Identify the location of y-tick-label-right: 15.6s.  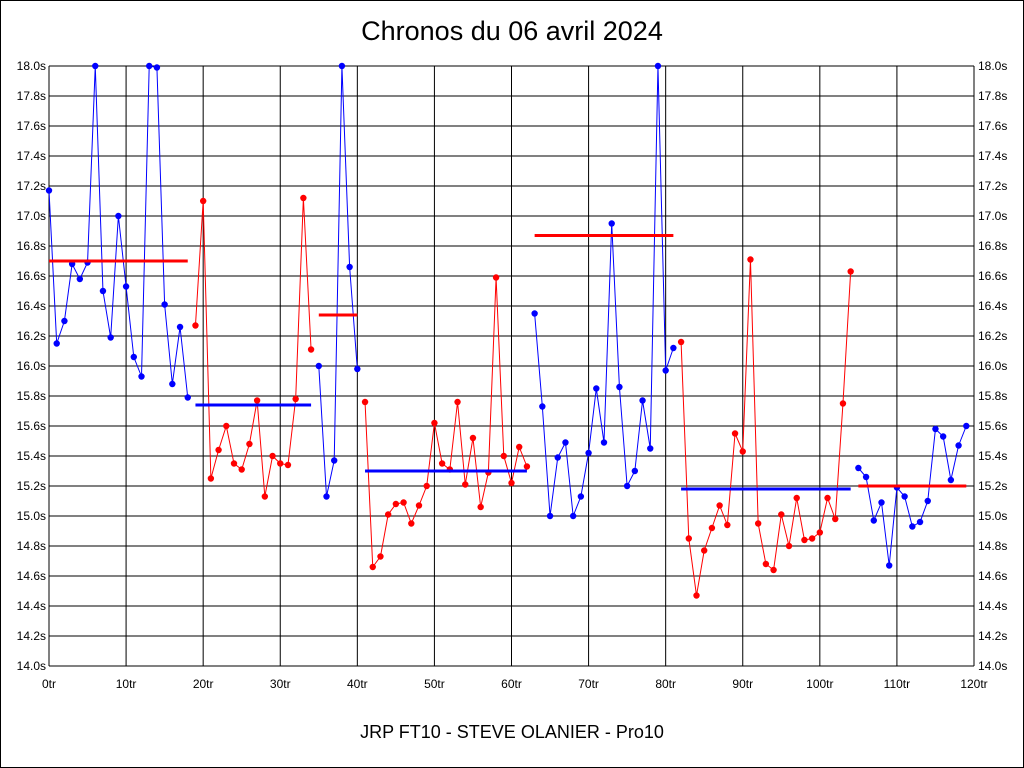
(992, 426).